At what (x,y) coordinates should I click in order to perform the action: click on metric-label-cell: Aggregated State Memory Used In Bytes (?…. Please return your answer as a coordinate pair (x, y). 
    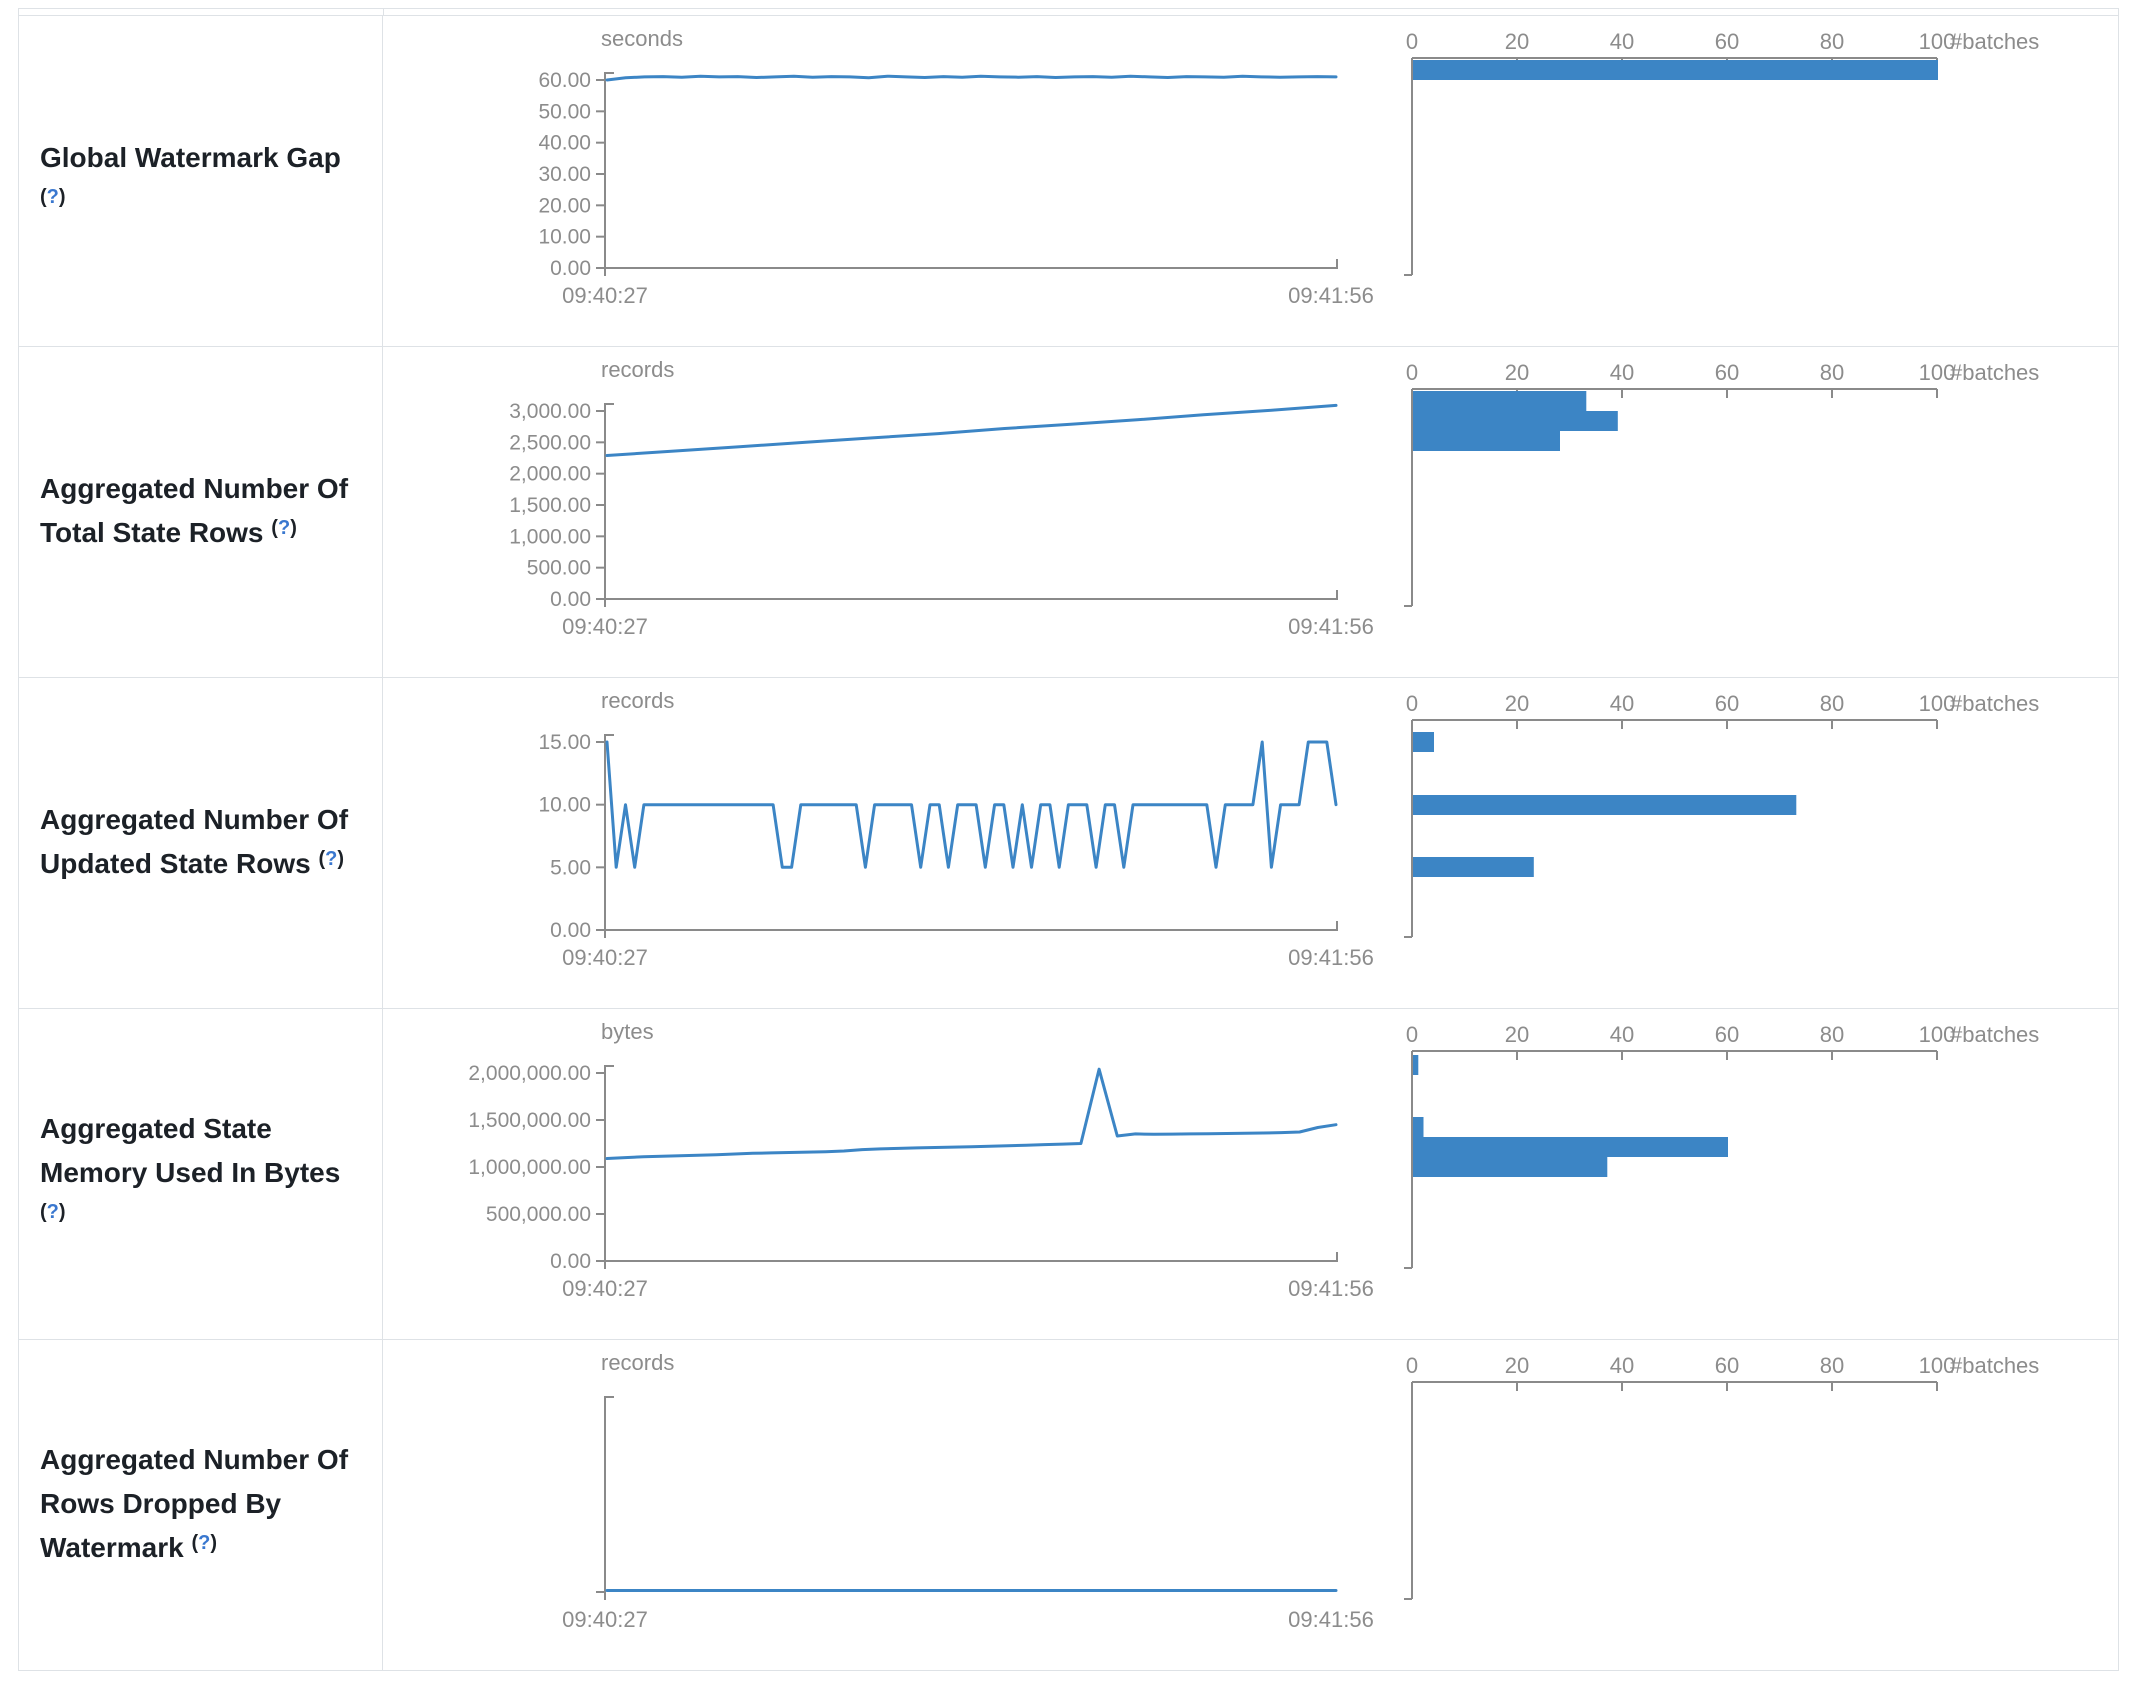
    Looking at the image, I should click on (201, 1174).